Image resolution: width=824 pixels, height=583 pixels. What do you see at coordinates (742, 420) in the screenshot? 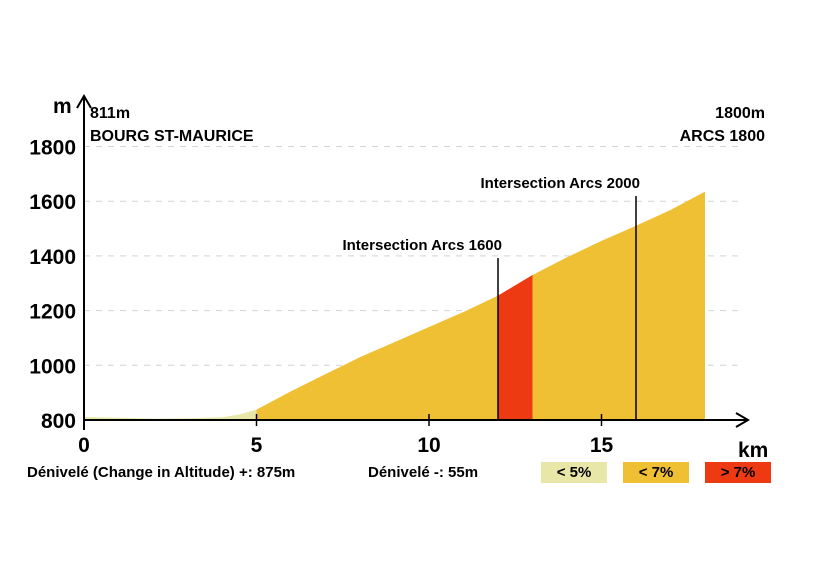
I see `x-axis-arrow` at bounding box center [742, 420].